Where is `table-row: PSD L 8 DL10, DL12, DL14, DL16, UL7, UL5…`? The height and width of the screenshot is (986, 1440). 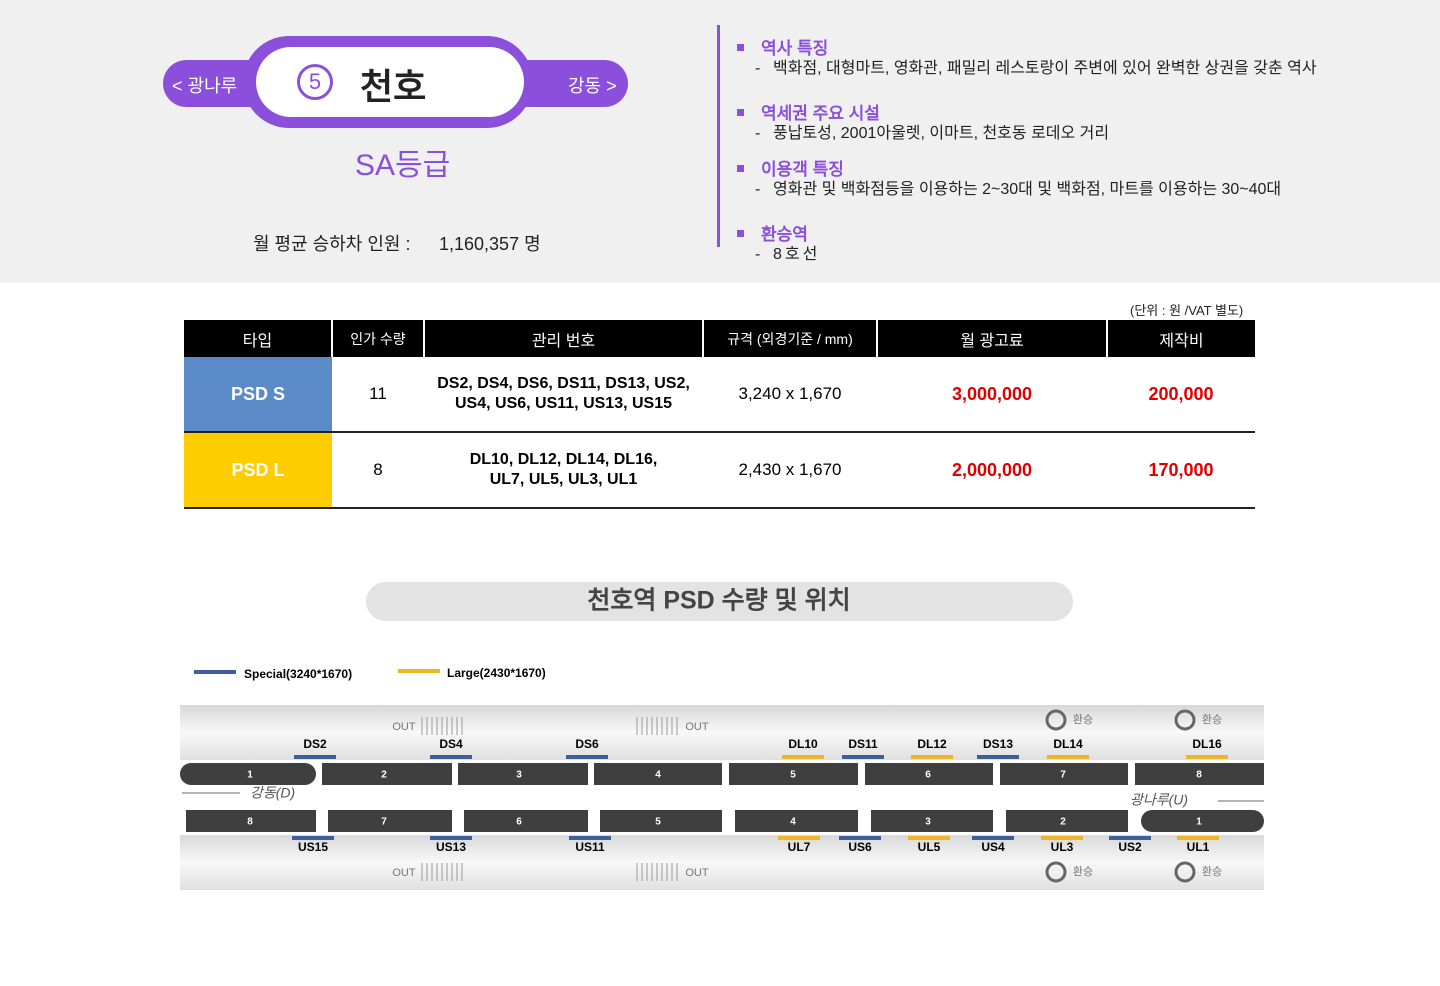 table-row: PSD L 8 DL10, DL12, DL14, DL16, UL7, UL5… is located at coordinates (719, 470).